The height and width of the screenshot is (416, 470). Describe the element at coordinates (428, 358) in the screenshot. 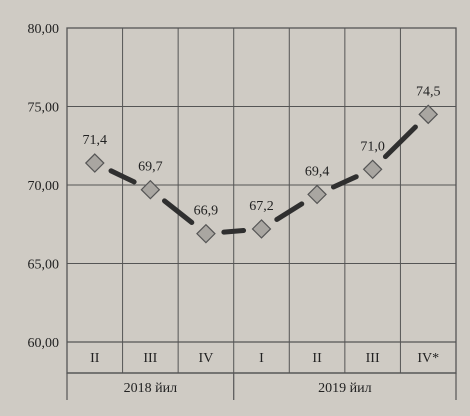

I see `x-tick-label: IV*` at that location.